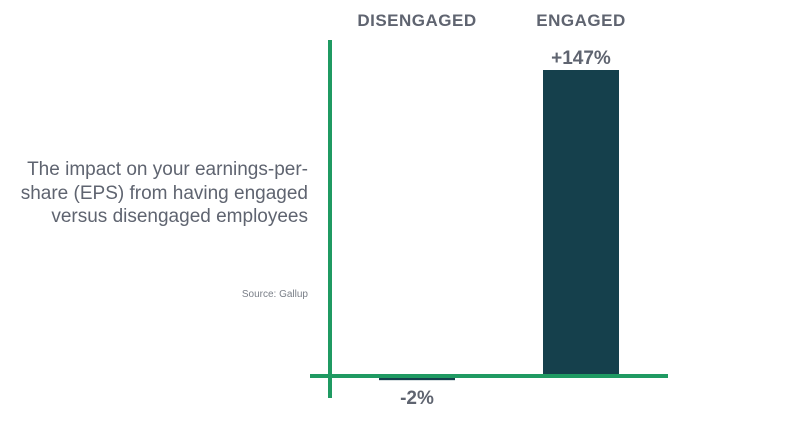 The image size is (800, 437). What do you see at coordinates (416, 20) in the screenshot?
I see `category-label-disengaged: DISENGAGED` at bounding box center [416, 20].